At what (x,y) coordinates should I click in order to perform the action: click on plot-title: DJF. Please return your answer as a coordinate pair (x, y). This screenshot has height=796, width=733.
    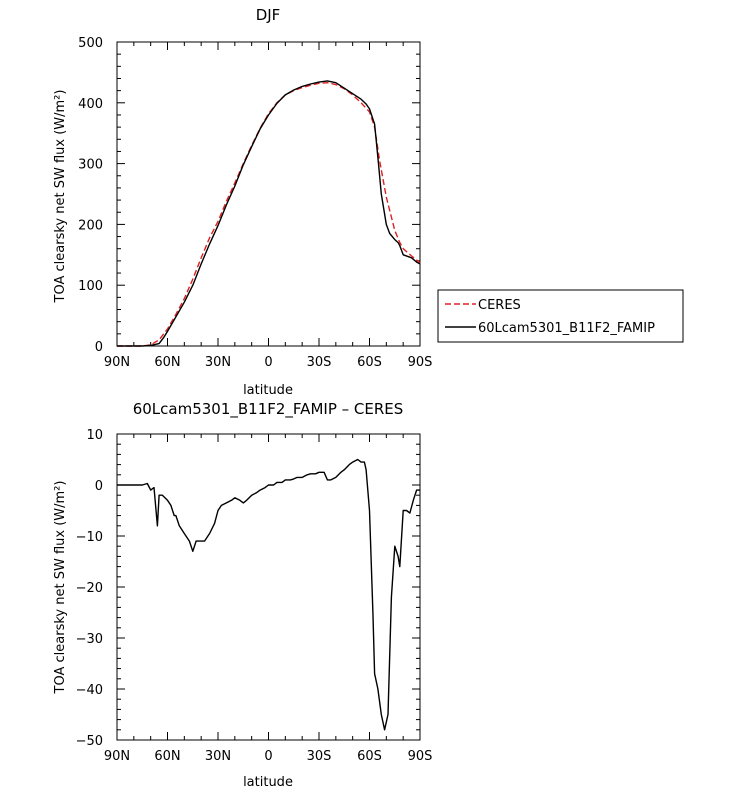
    Looking at the image, I should click on (268, 15).